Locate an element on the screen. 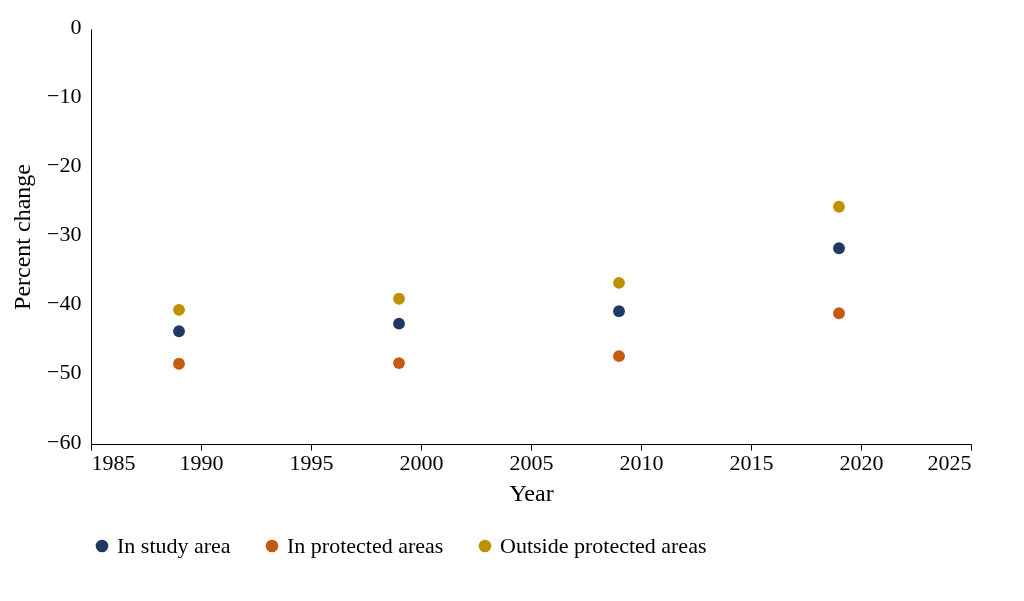 This screenshot has width=1024, height=601. x-tick-label: 2010 is located at coordinates (641, 462).